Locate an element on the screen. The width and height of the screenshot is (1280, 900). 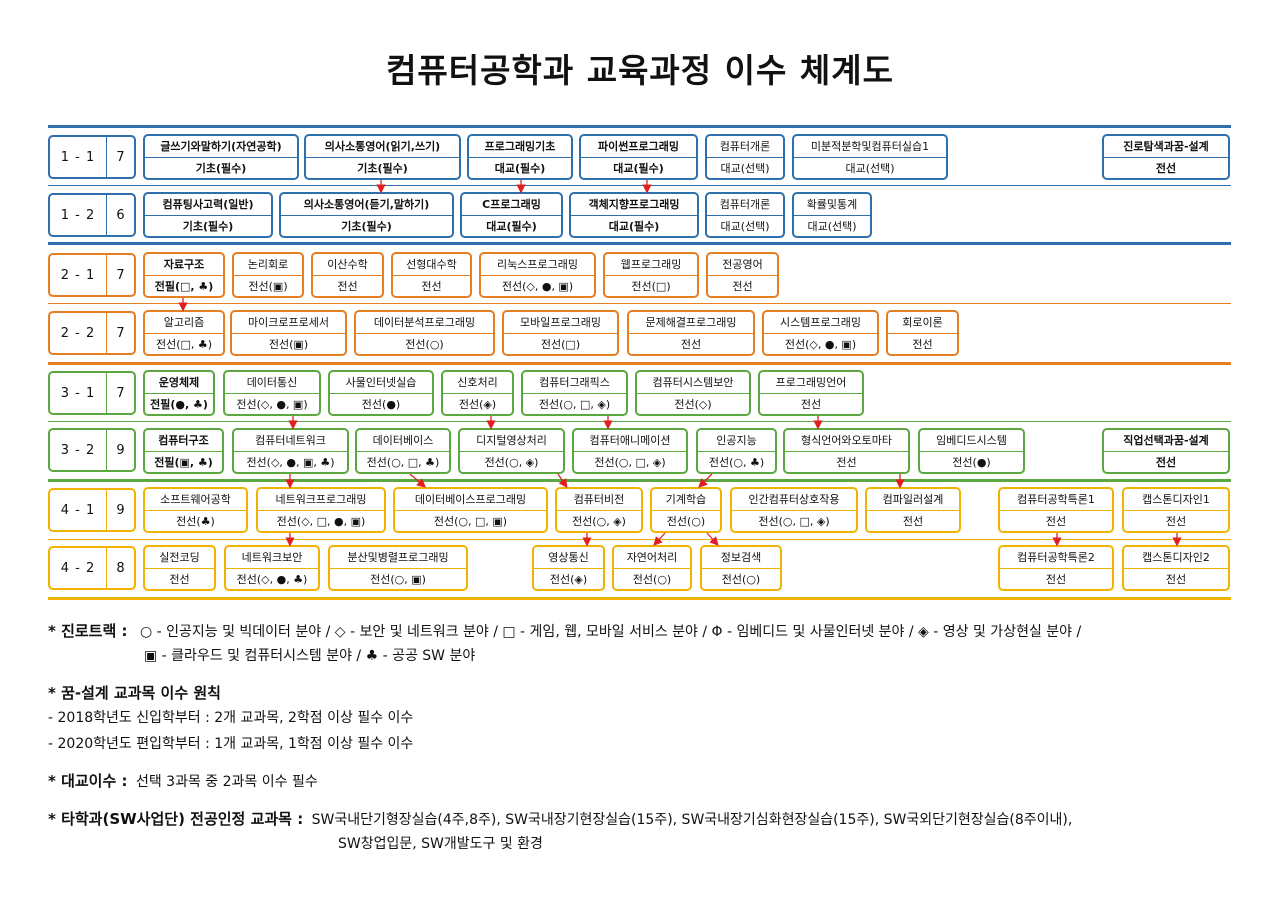
course-box: 실전코딩 전선 is located at coordinates (179, 568).